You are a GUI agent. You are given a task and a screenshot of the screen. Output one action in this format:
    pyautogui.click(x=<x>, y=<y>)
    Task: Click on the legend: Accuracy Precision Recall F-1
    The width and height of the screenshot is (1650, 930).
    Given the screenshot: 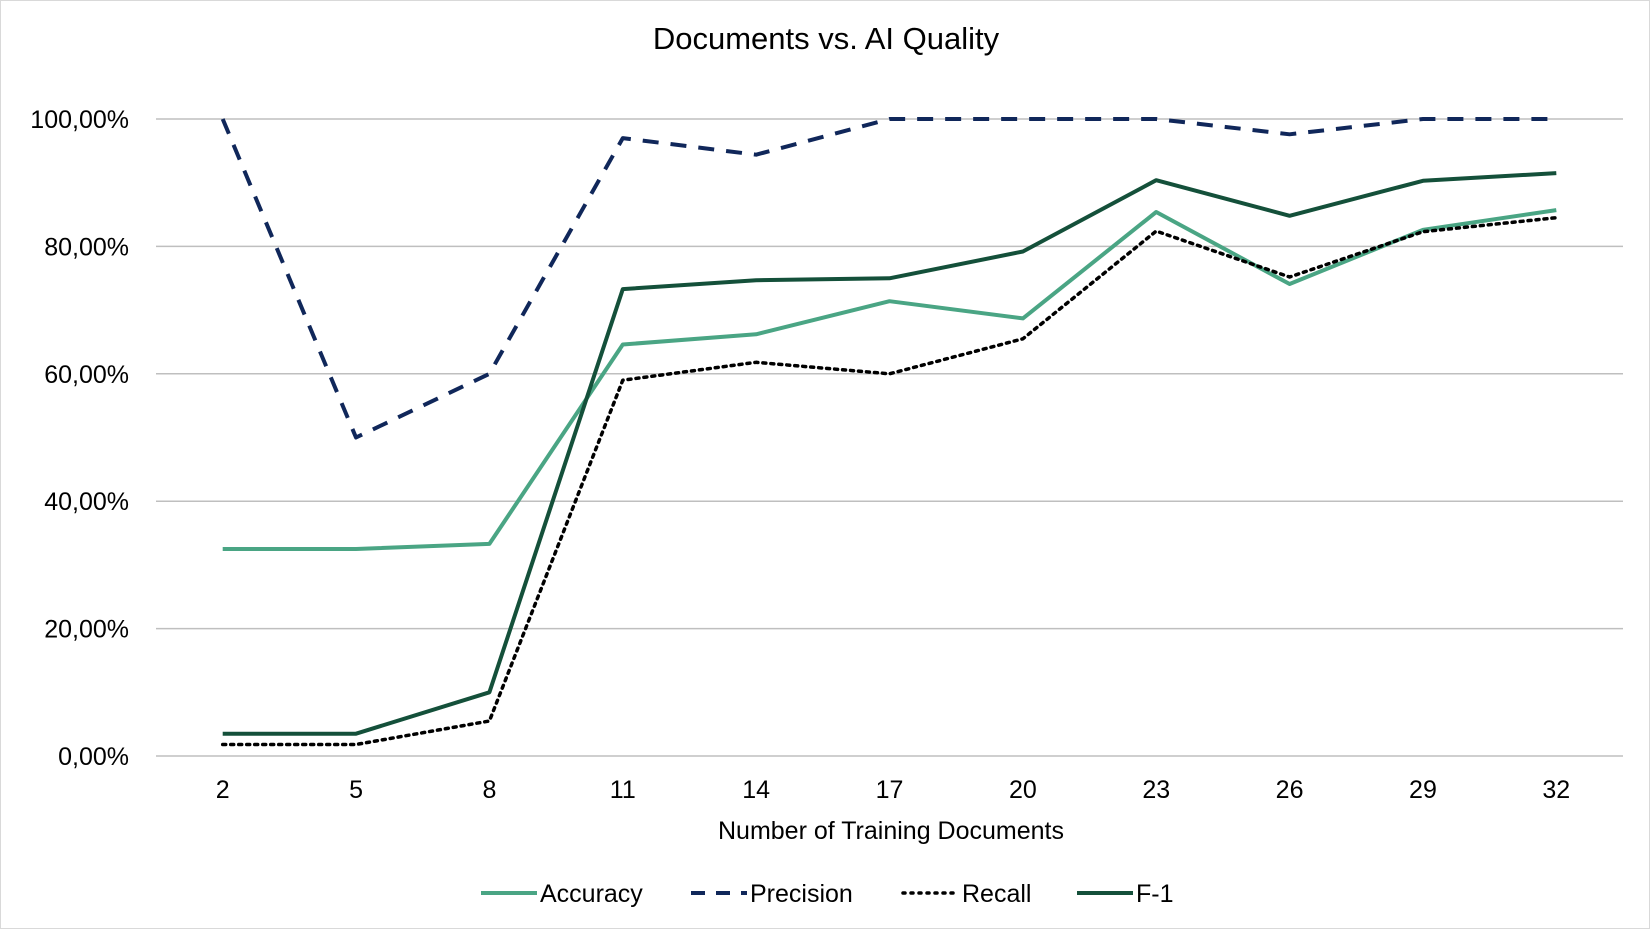 What is the action you would take?
    pyautogui.click(x=827, y=894)
    